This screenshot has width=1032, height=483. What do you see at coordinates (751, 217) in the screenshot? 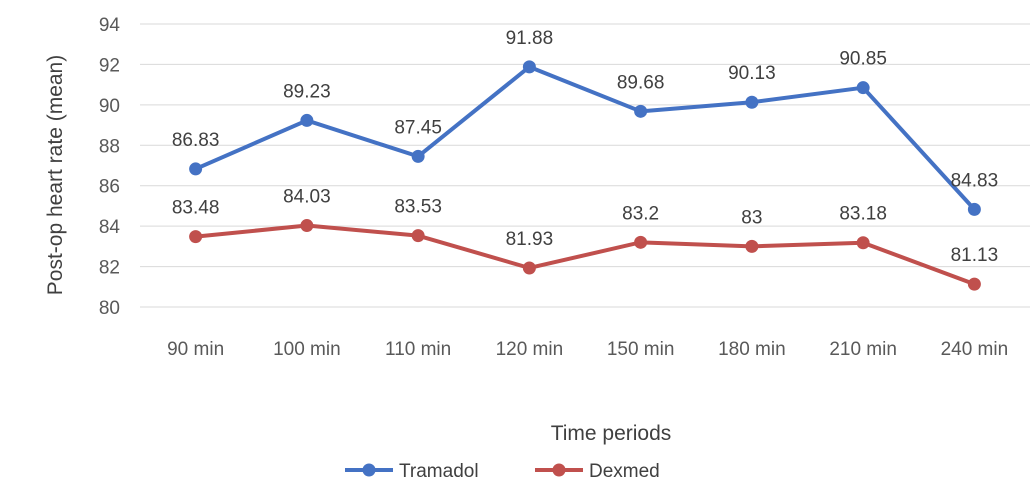
I see `data-label: 83` at bounding box center [751, 217].